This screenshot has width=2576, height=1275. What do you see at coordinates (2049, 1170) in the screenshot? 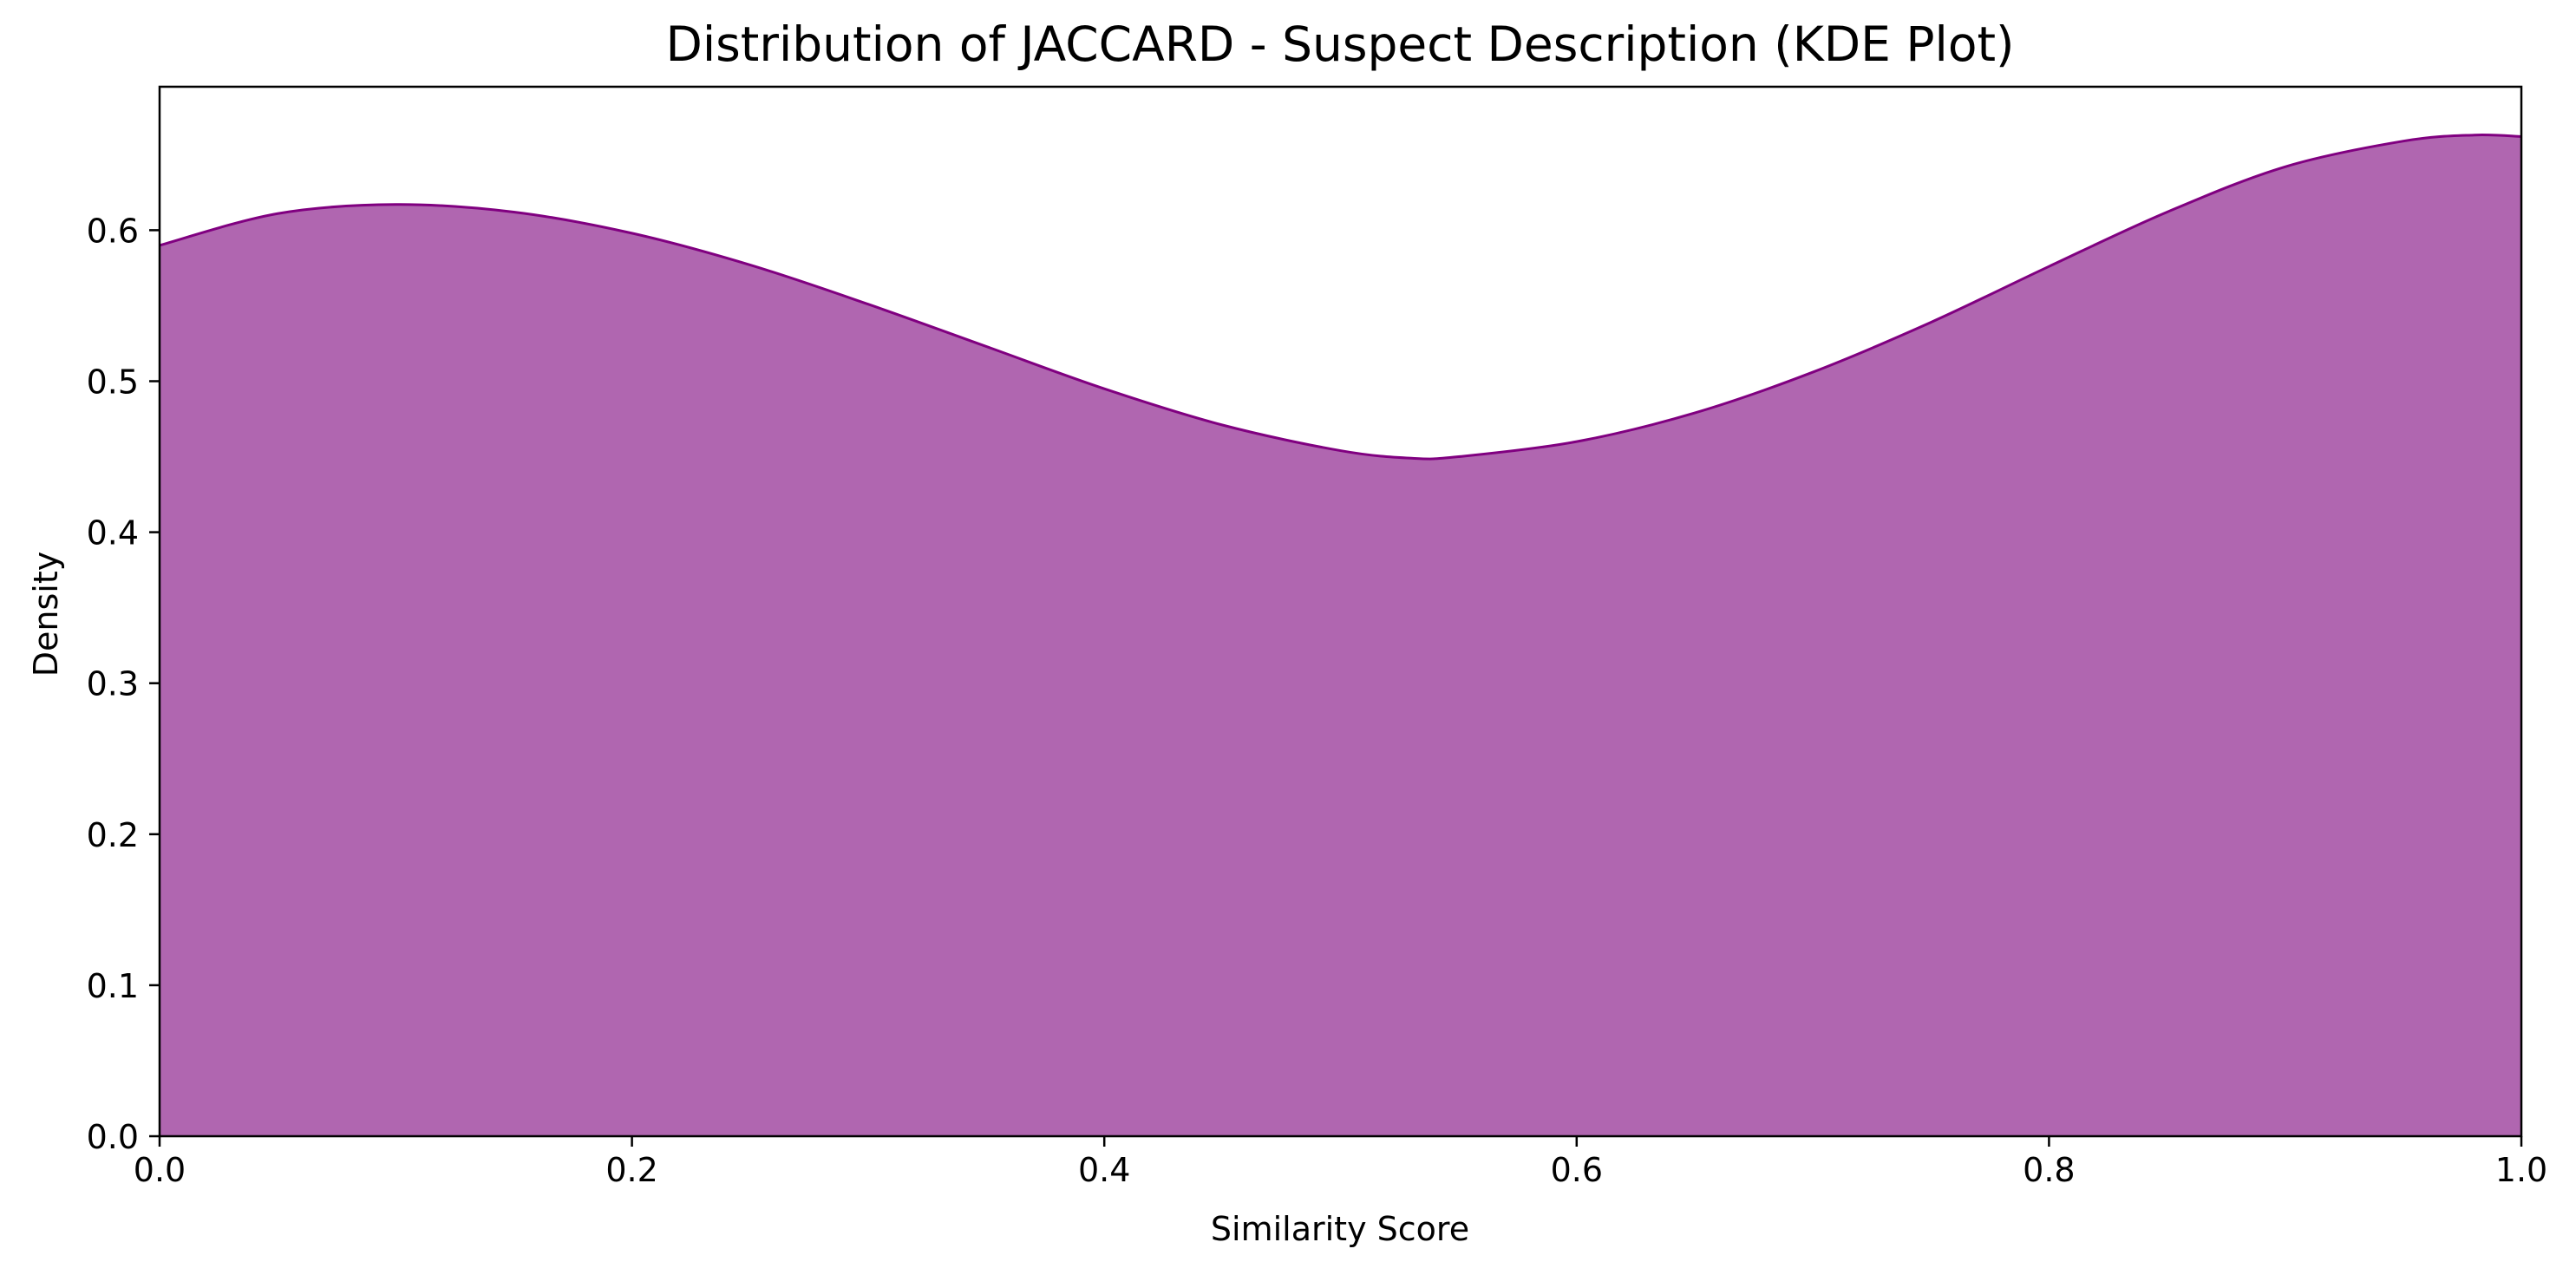
I see `x-tick-label: 0.8` at bounding box center [2049, 1170].